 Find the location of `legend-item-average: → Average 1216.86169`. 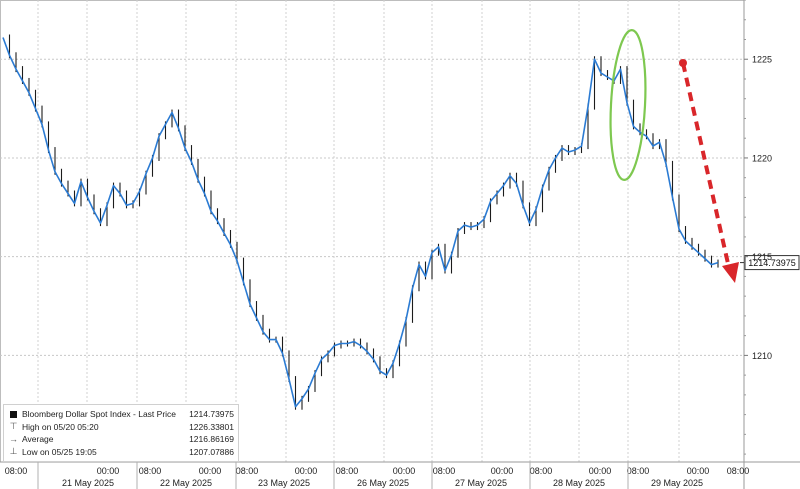

legend-item-average: → Average 1216.86169 is located at coordinates (121, 439).